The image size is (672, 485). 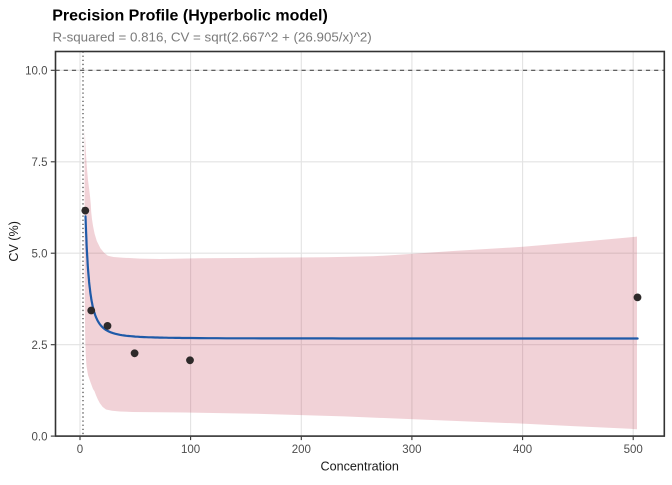 What do you see at coordinates (40, 254) in the screenshot?
I see `svg-text: 5.0` at bounding box center [40, 254].